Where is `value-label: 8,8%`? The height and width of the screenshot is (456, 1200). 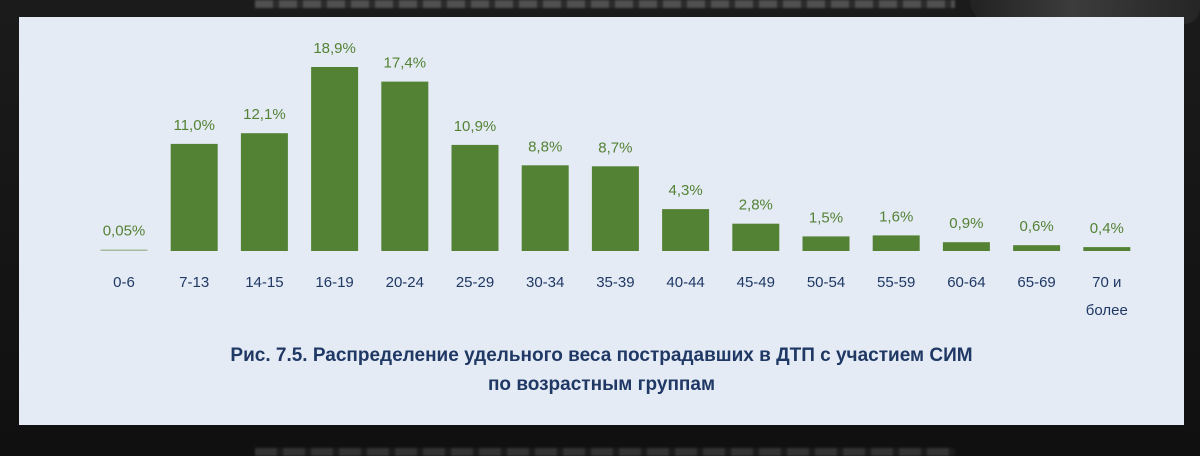 value-label: 8,8% is located at coordinates (545, 146).